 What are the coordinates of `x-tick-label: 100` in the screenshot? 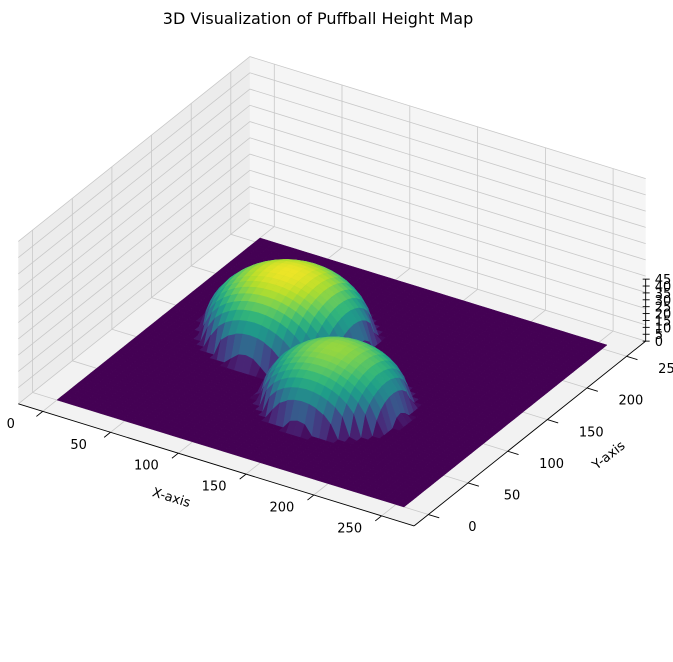 It's located at (146, 466).